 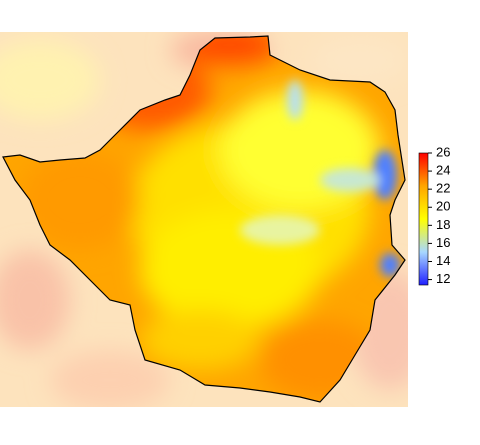 I want to click on colorbar-tick-label: 22, so click(x=443, y=188).